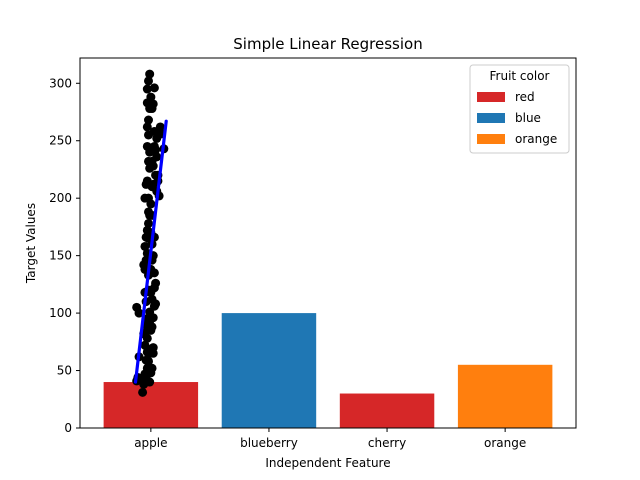  Describe the element at coordinates (150, 443) in the screenshot. I see `x-tick-label-apple: apple` at that location.